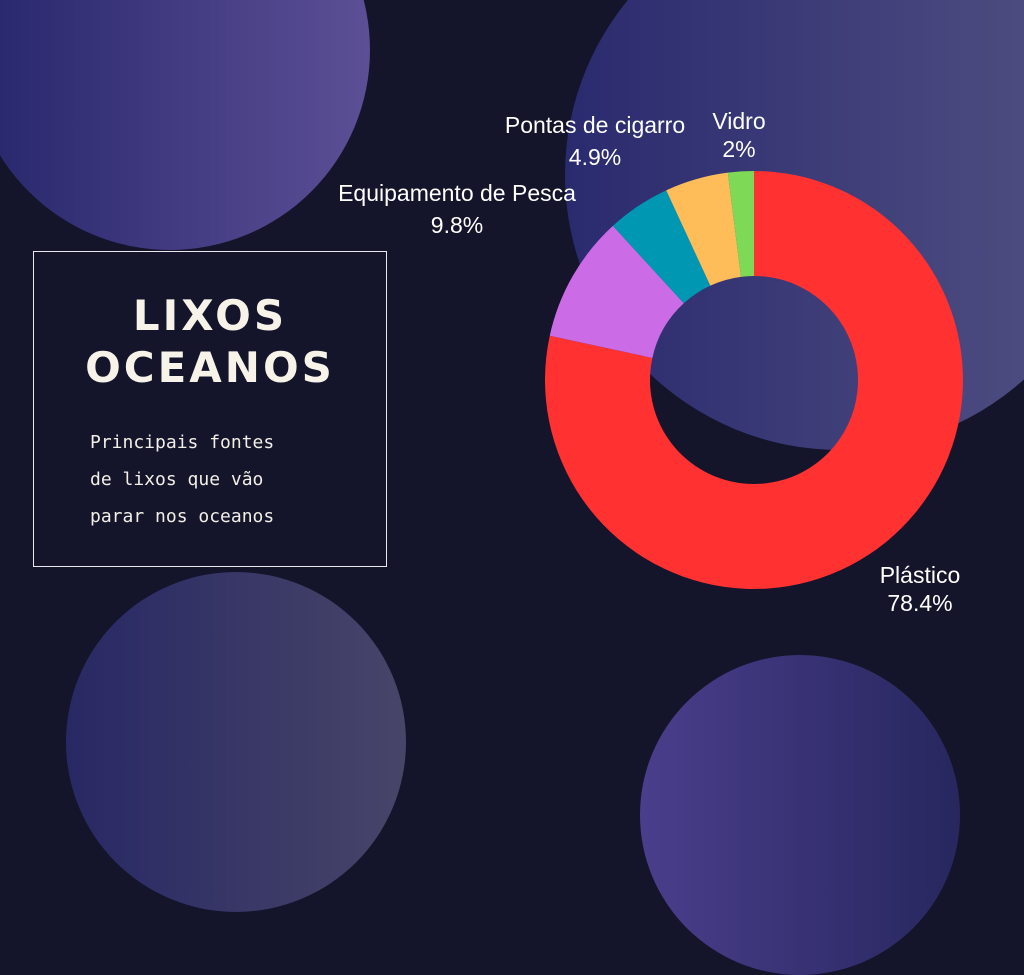 This screenshot has height=975, width=1024. What do you see at coordinates (595, 157) in the screenshot?
I see `slice-value-label: 4.9%` at bounding box center [595, 157].